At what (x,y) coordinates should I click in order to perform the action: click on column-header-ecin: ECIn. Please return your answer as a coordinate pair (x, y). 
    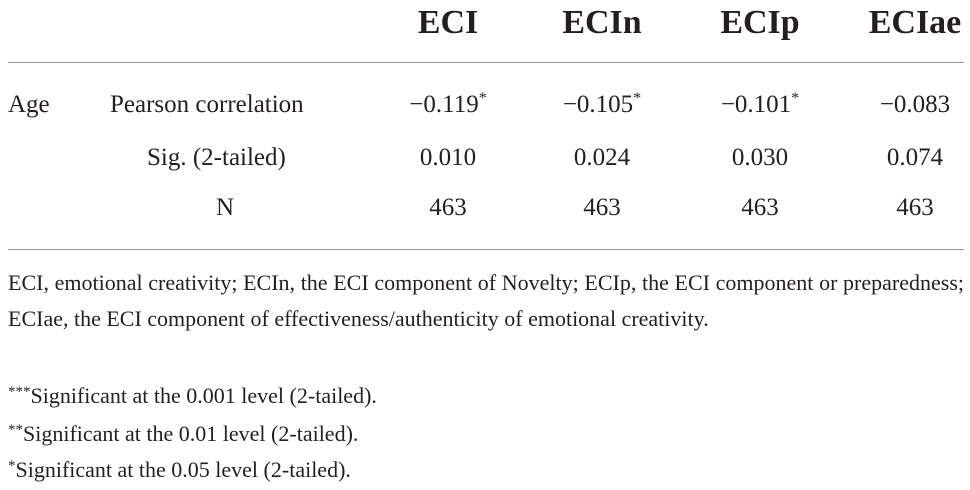
    Looking at the image, I should click on (602, 22).